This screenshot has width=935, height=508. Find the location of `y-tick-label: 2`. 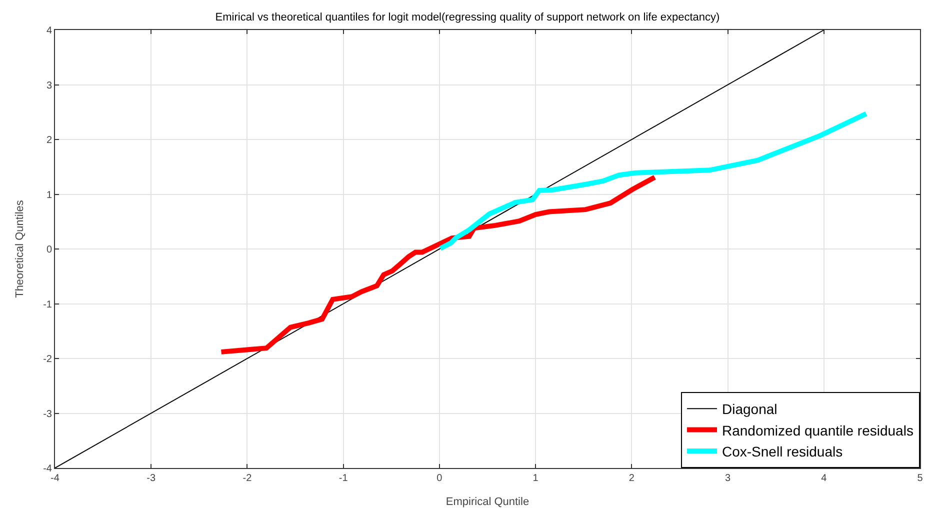

y-tick-label: 2 is located at coordinates (49, 140).